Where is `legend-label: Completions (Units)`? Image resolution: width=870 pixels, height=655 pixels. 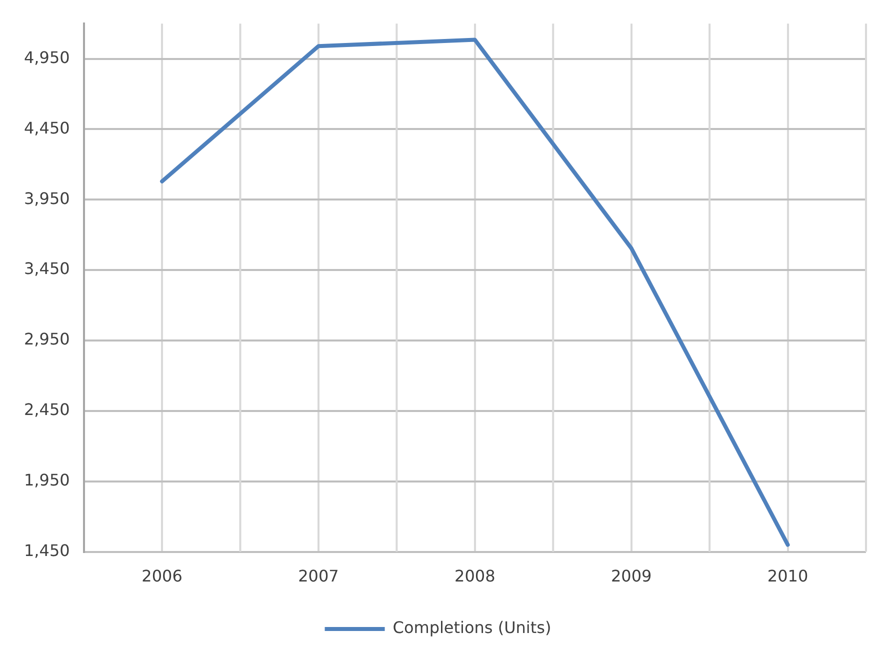
legend-label: Completions (Units) is located at coordinates (472, 628).